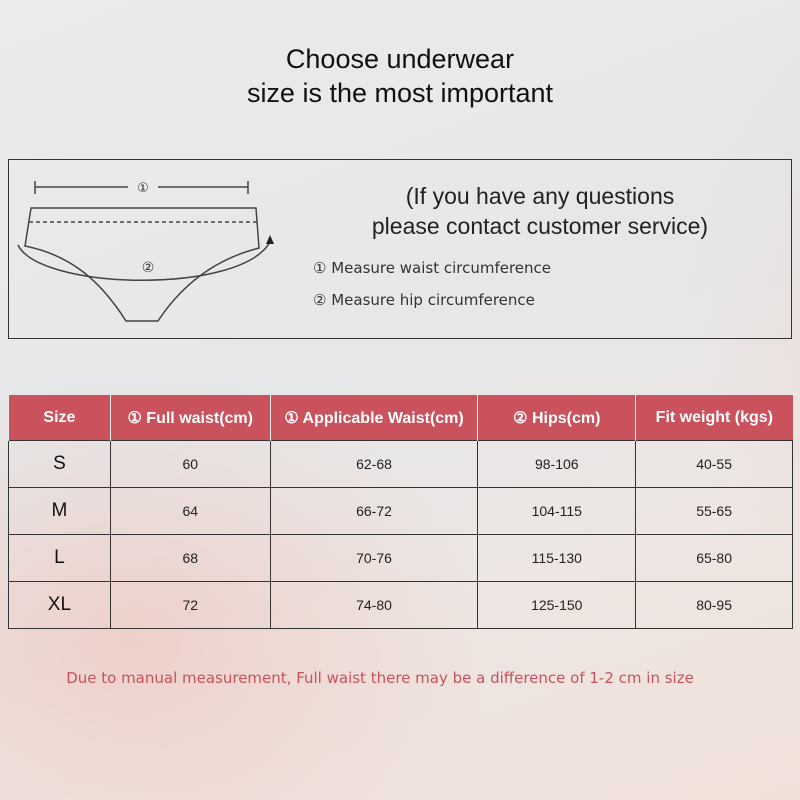 This screenshot has width=800, height=800. What do you see at coordinates (374, 464) in the screenshot?
I see `cell-applicable-waist: 62-68` at bounding box center [374, 464].